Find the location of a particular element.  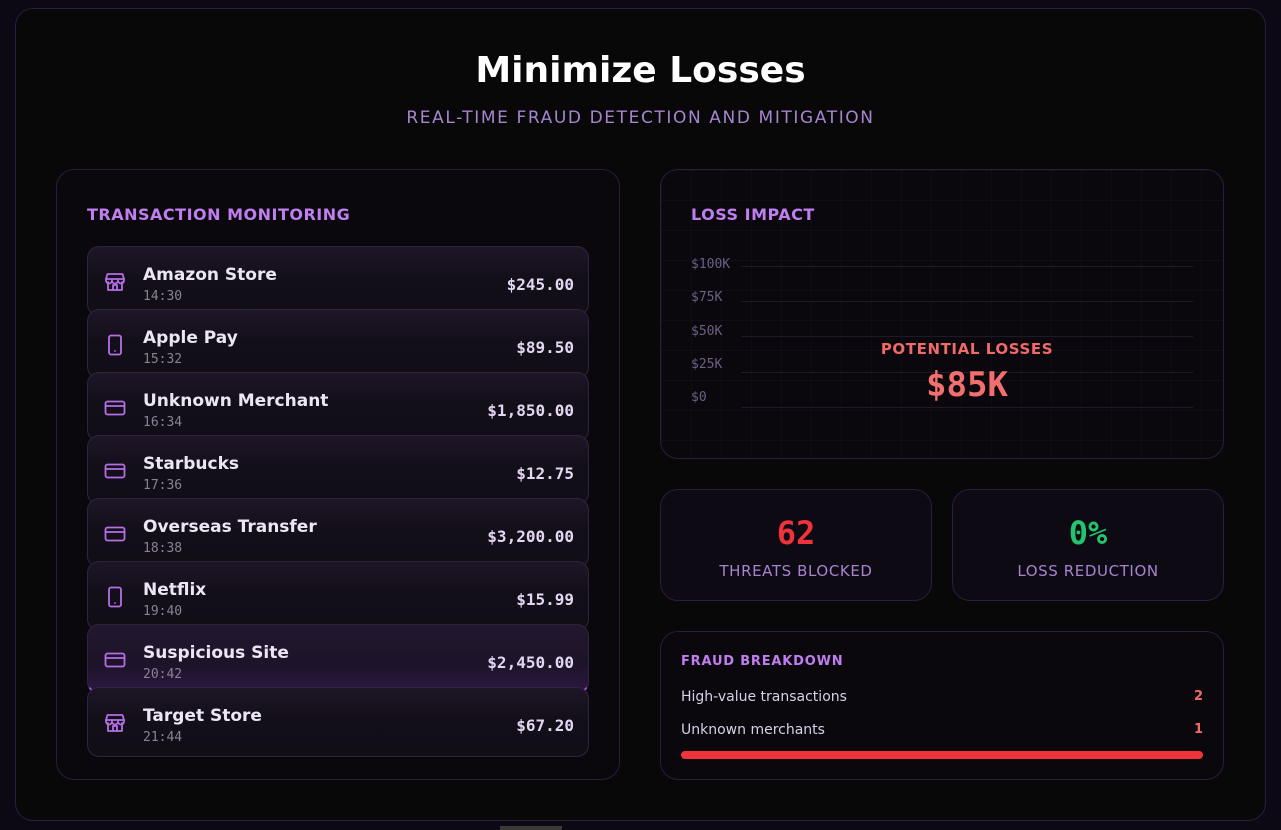

transaction-row: Unknown Merchant 16:34 $1,850.00 is located at coordinates (338, 407).